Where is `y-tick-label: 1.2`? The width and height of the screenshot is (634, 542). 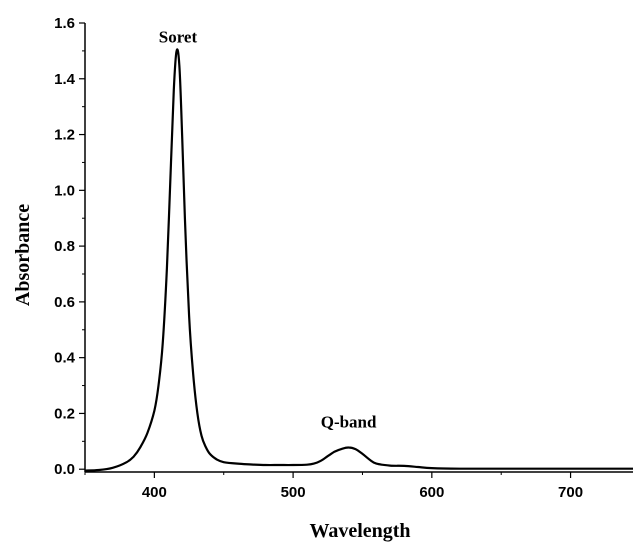
y-tick-label: 1.2 is located at coordinates (64, 135).